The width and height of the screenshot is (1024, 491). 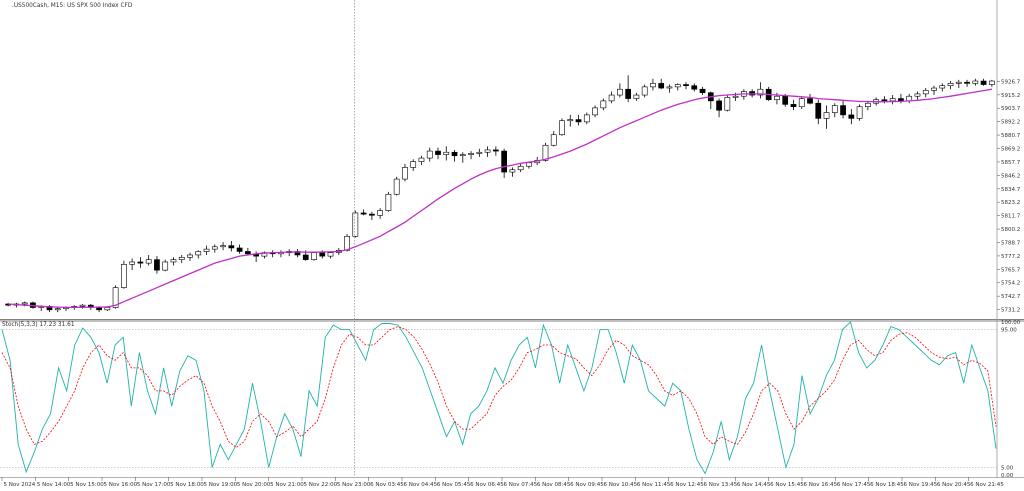 What do you see at coordinates (1011, 109) in the screenshot?
I see `price-tick-label: 5903.7` at bounding box center [1011, 109].